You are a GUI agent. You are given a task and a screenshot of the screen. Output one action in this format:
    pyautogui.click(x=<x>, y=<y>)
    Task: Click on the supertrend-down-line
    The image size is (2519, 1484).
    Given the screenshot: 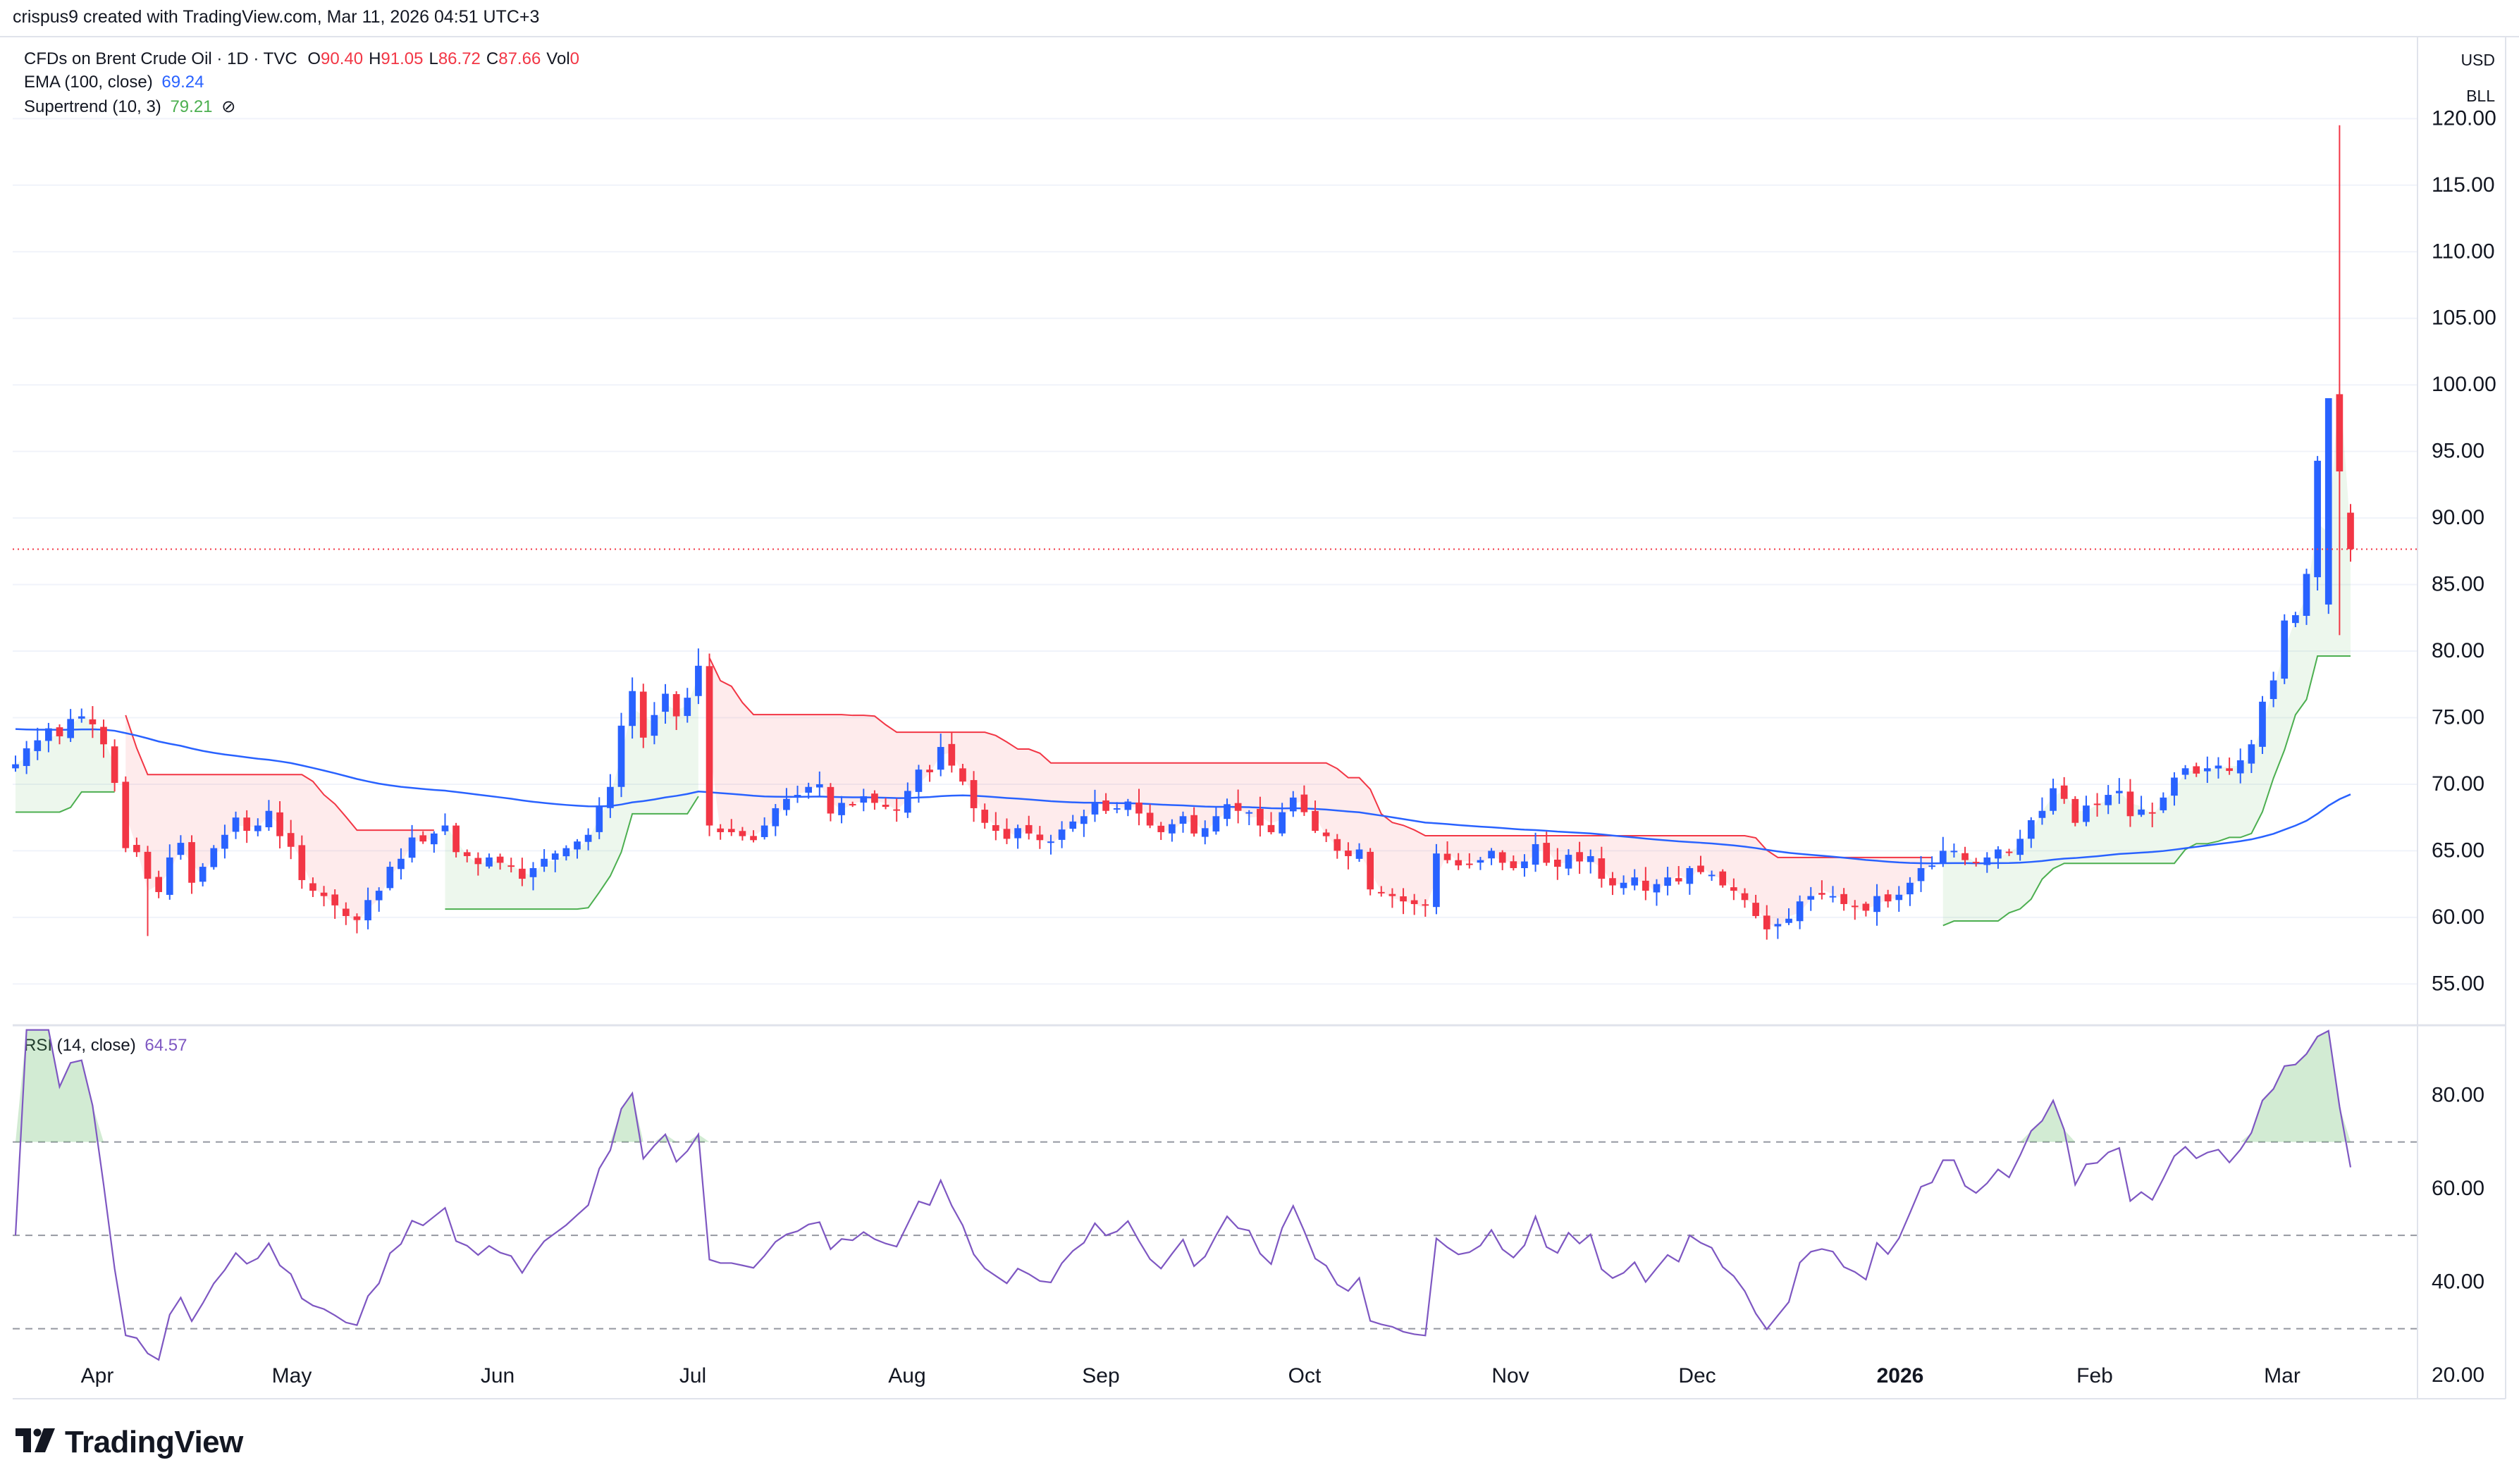 What is the action you would take?
    pyautogui.click(x=1320, y=757)
    